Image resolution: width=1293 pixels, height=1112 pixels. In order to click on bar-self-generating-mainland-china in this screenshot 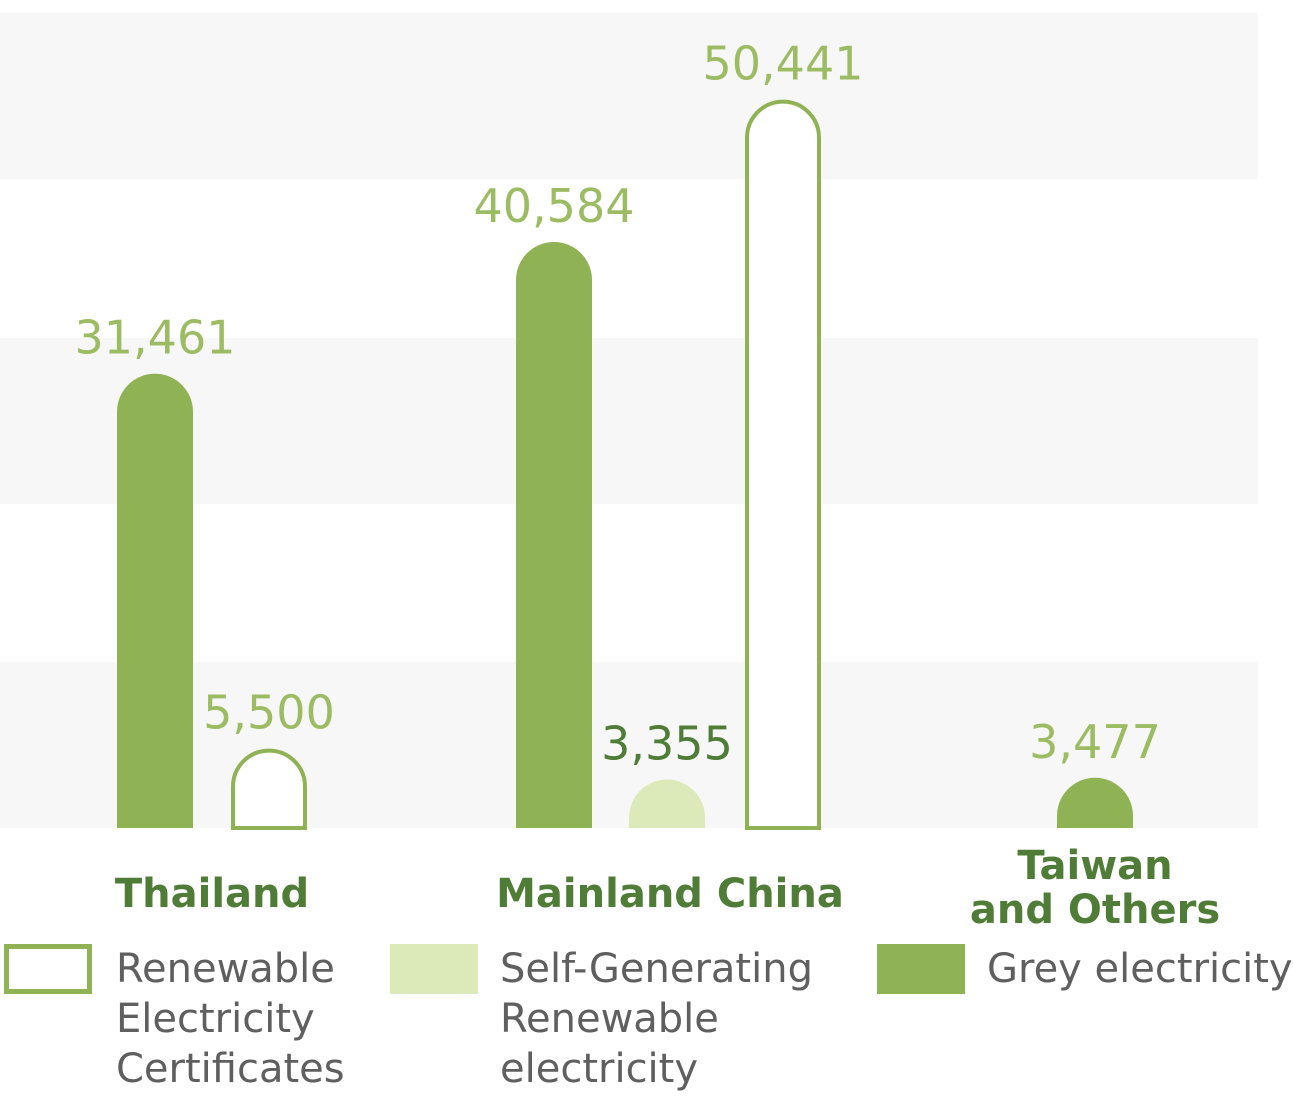, I will do `click(667, 803)`.